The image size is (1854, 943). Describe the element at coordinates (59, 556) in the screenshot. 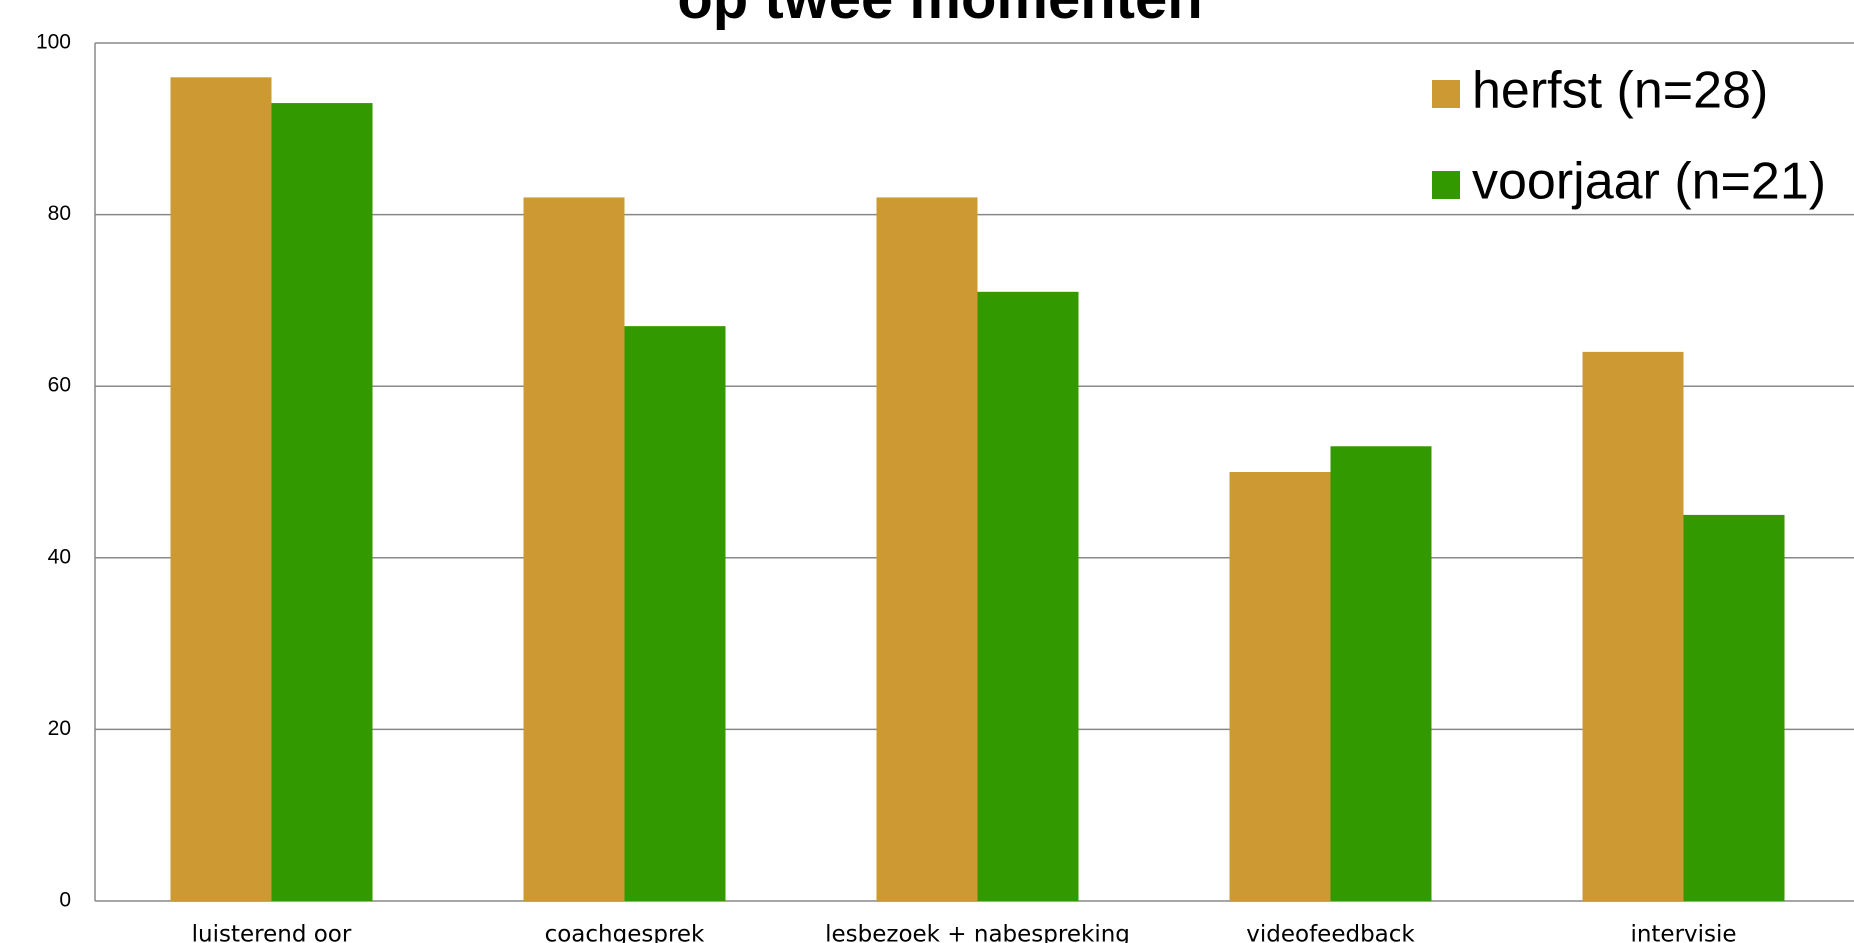

I see `y-tick-label: 40` at that location.